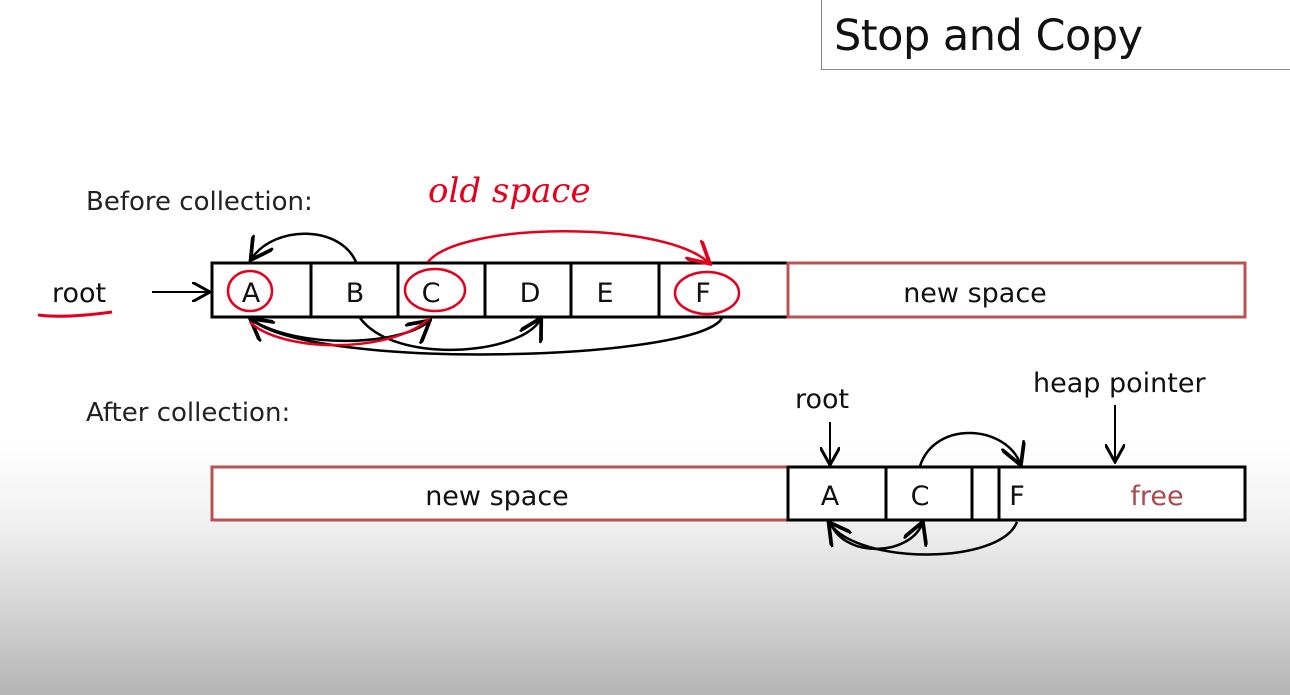 The height and width of the screenshot is (695, 1290). Describe the element at coordinates (1156, 496) in the screenshot. I see `free-label: free` at that location.